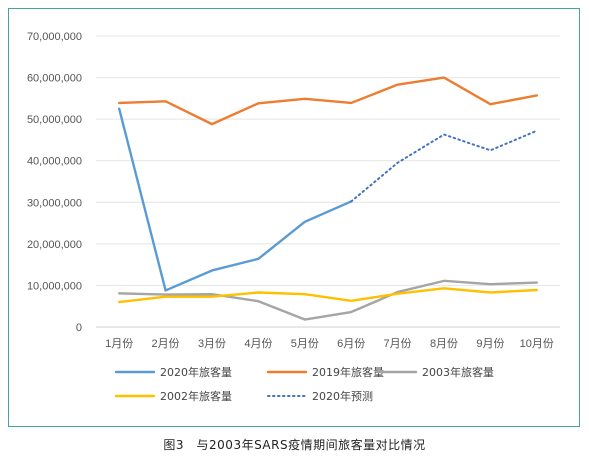 The width and height of the screenshot is (589, 461). What do you see at coordinates (54, 162) in the screenshot?
I see `y-tick-label: 40,000,000` at bounding box center [54, 162].